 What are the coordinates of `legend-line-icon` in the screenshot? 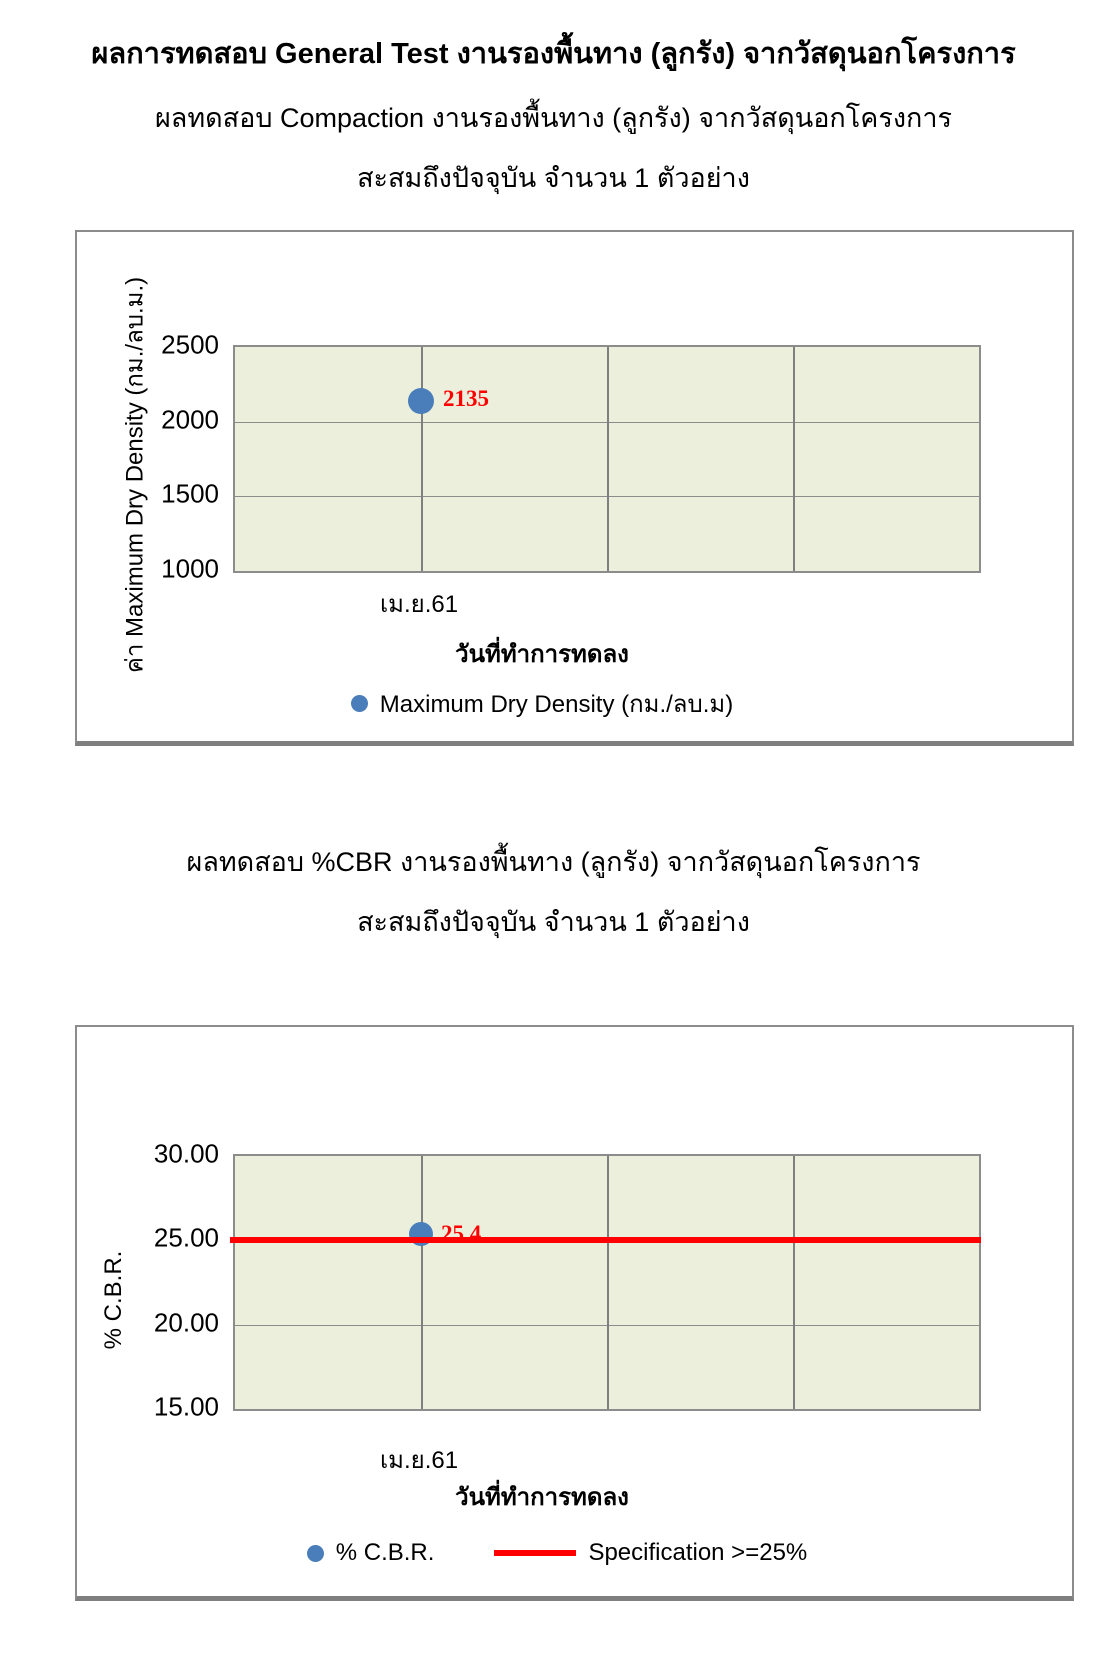 It's located at (535, 1553).